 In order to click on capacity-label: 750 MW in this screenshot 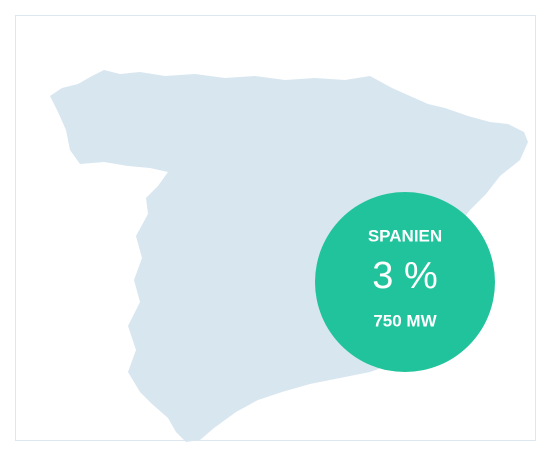, I will do `click(405, 320)`.